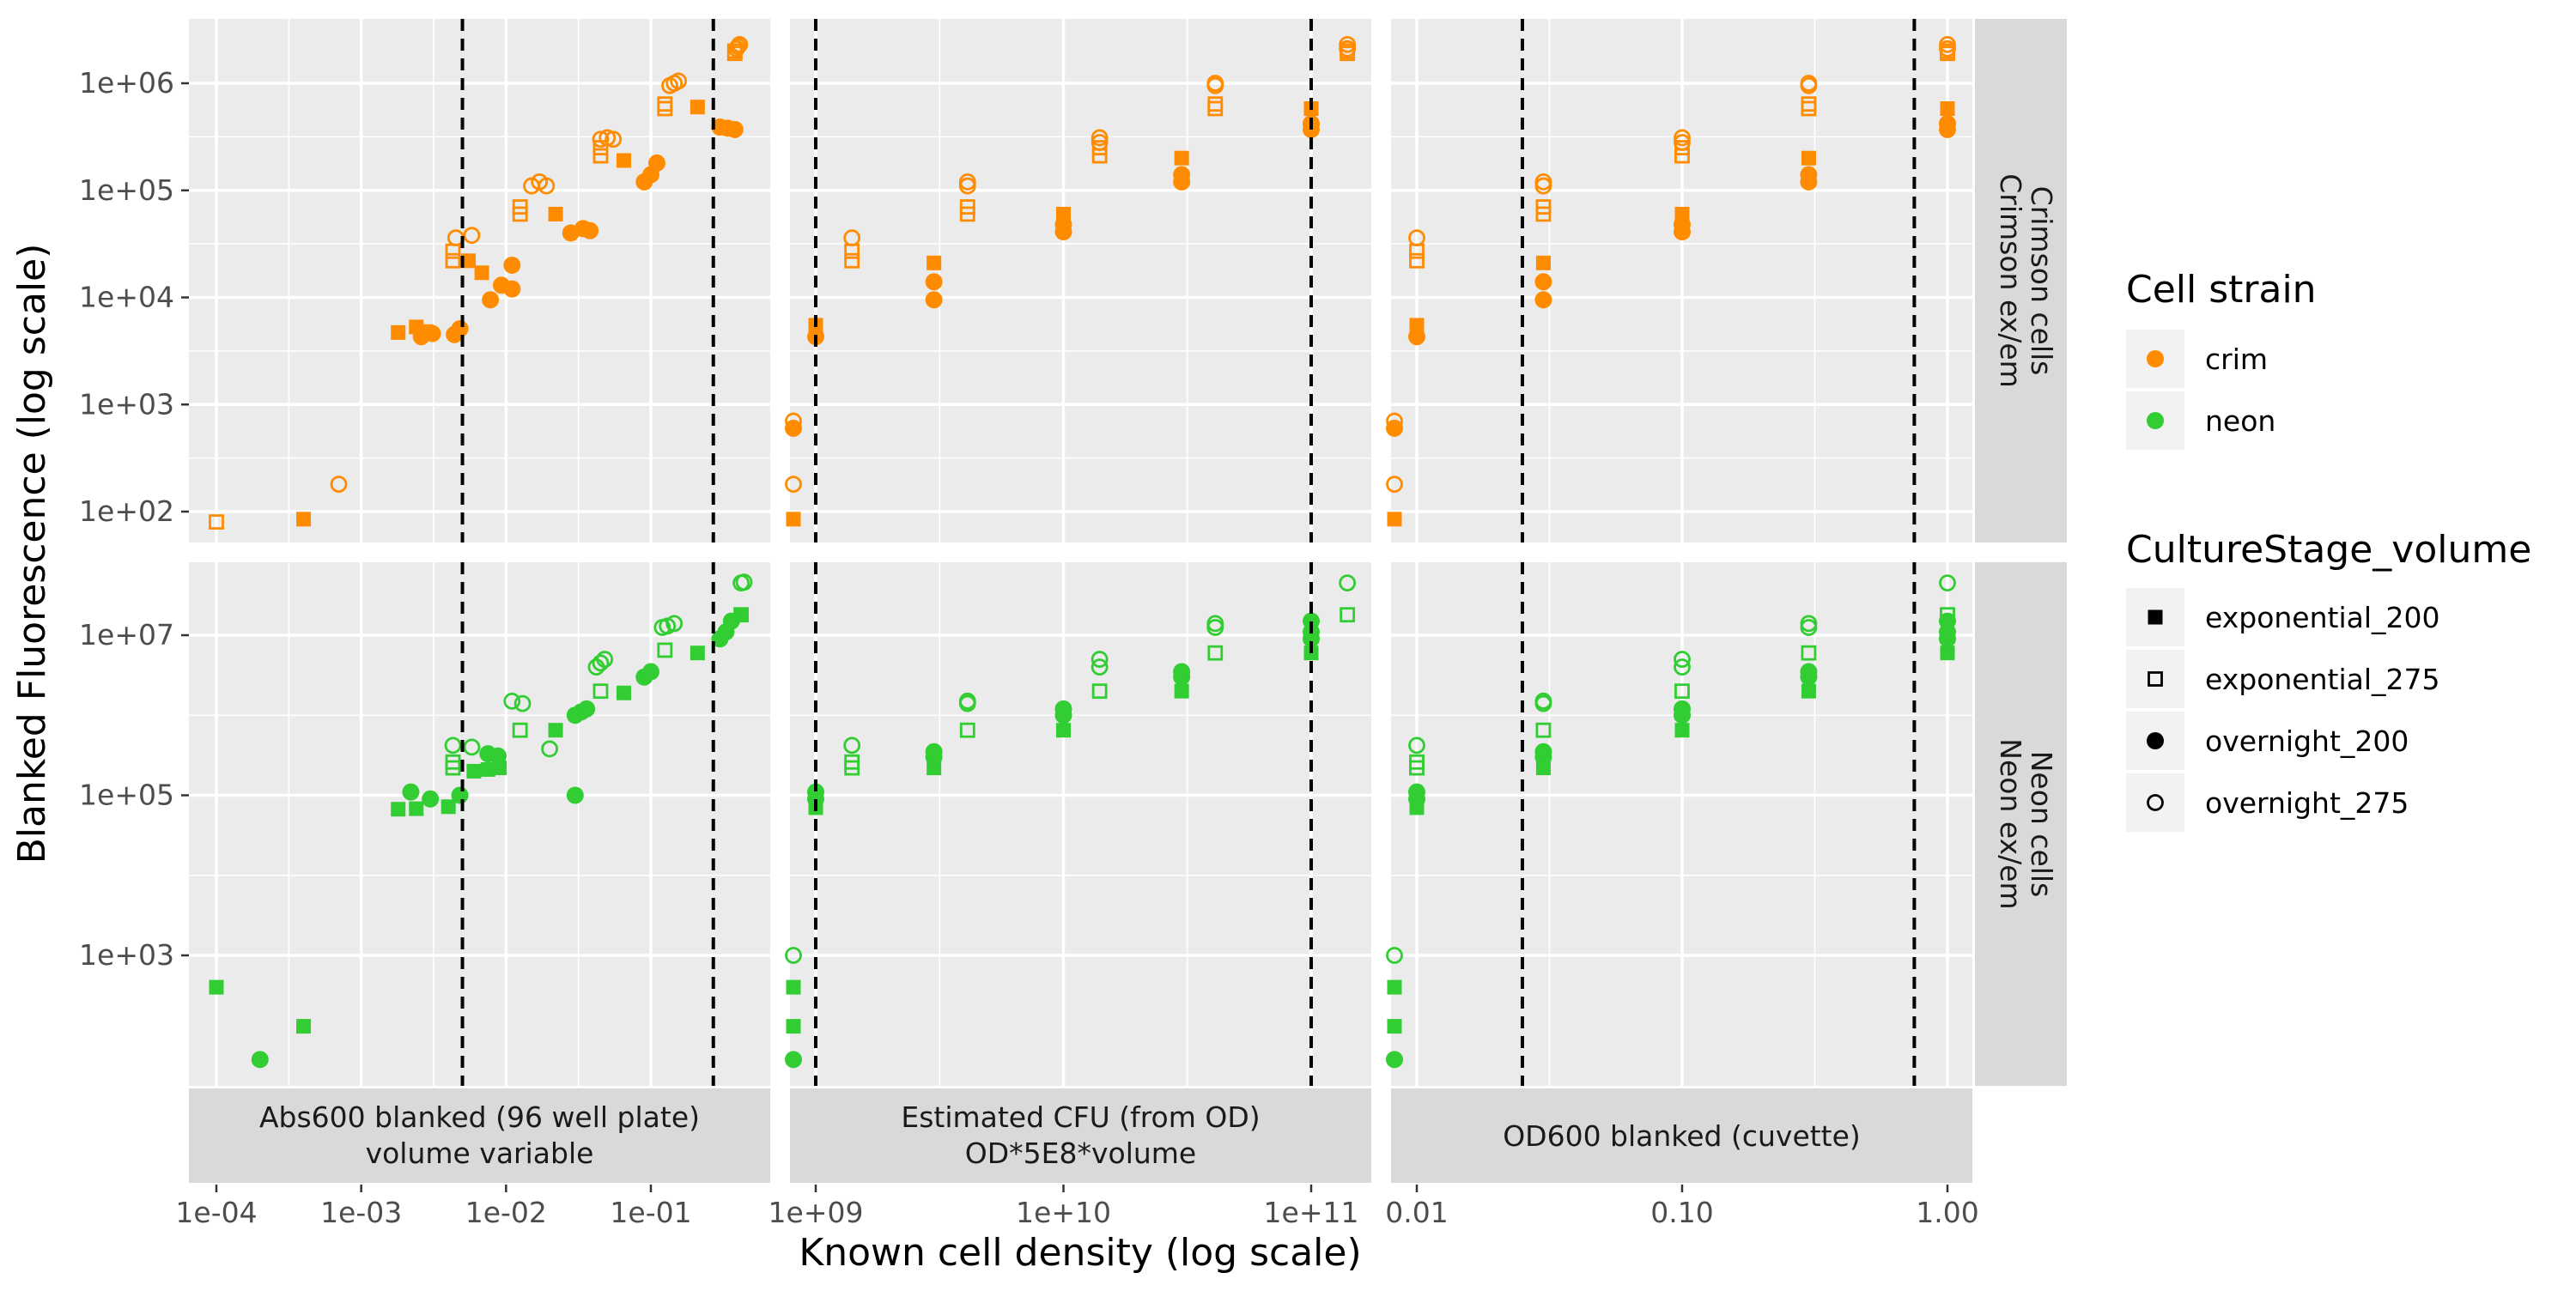  What do you see at coordinates (2328, 550) in the screenshot?
I see `legend-title-stage: CultureStage_volume` at bounding box center [2328, 550].